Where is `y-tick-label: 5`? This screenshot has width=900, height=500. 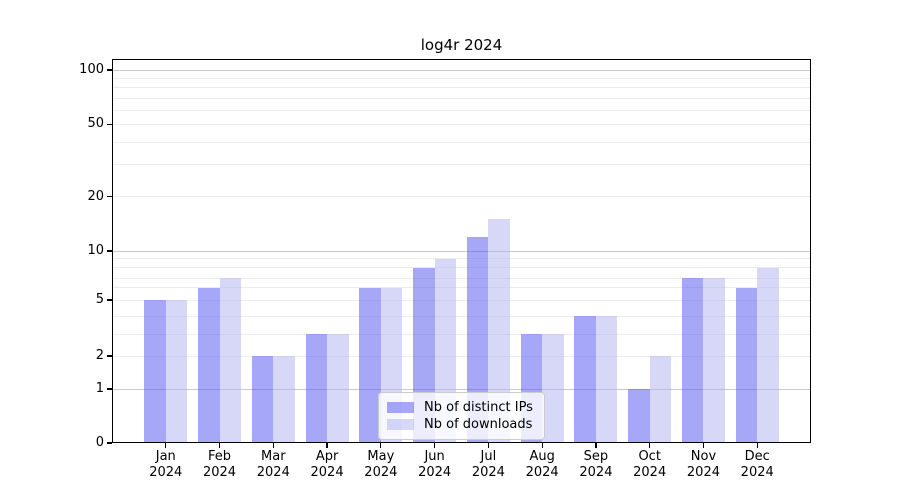 y-tick-label: 5 is located at coordinates (99, 299).